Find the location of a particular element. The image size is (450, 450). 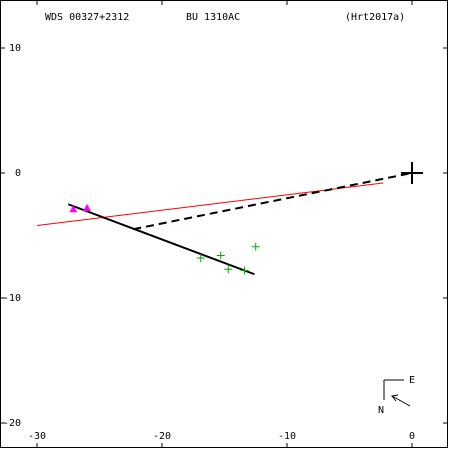

compass-arrow is located at coordinates (401, 401).